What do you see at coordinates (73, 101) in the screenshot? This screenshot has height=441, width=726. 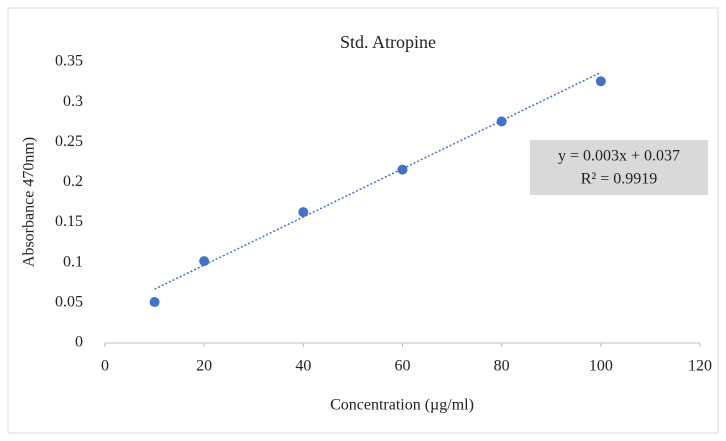 I see `y-tick-label: 0.3` at bounding box center [73, 101].